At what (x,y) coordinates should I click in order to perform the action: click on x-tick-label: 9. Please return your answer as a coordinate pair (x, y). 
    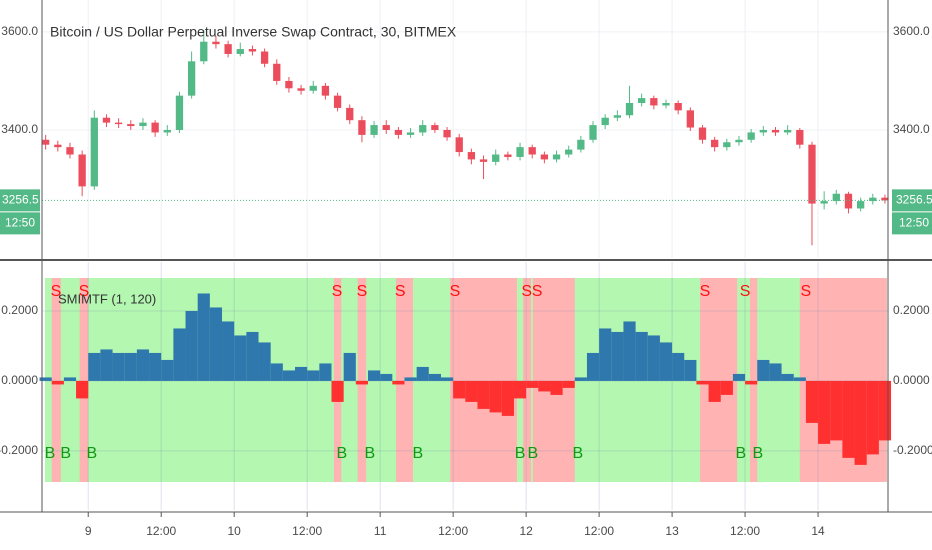
    Looking at the image, I should click on (88, 531).